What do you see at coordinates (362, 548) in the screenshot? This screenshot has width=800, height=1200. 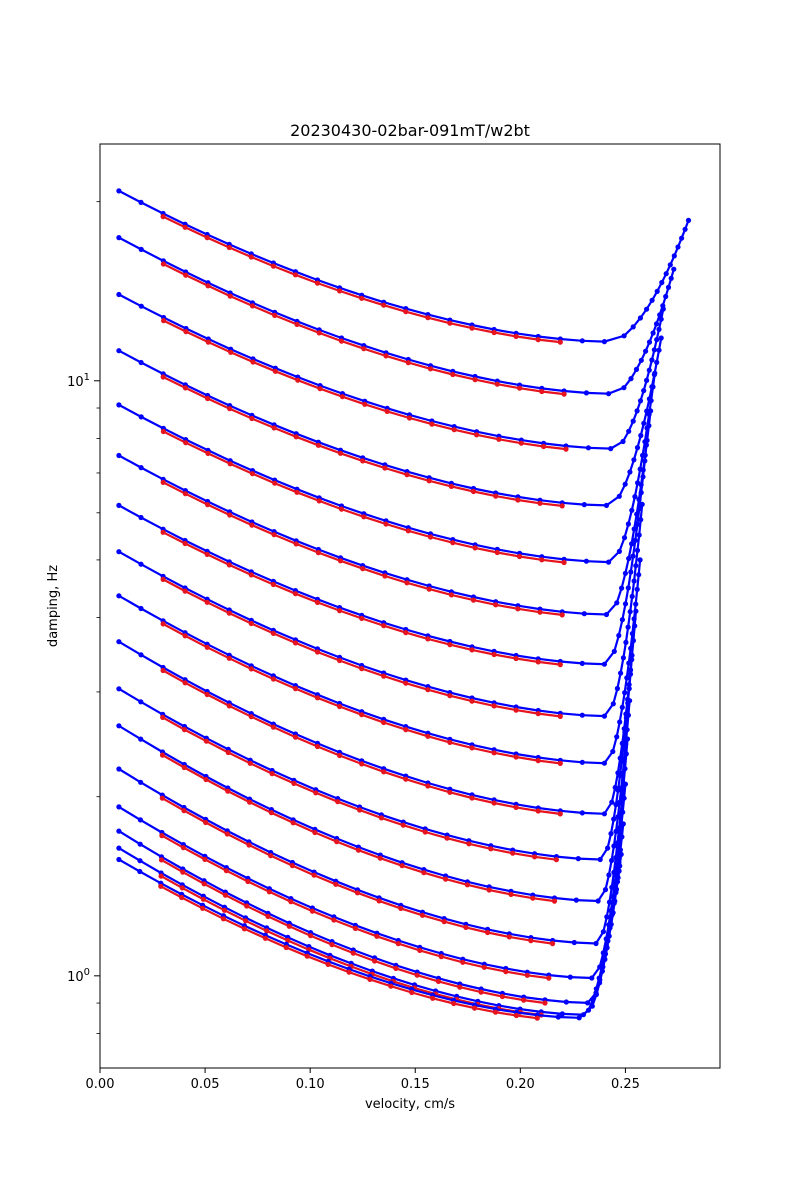 I see `curve-6-down-line` at bounding box center [362, 548].